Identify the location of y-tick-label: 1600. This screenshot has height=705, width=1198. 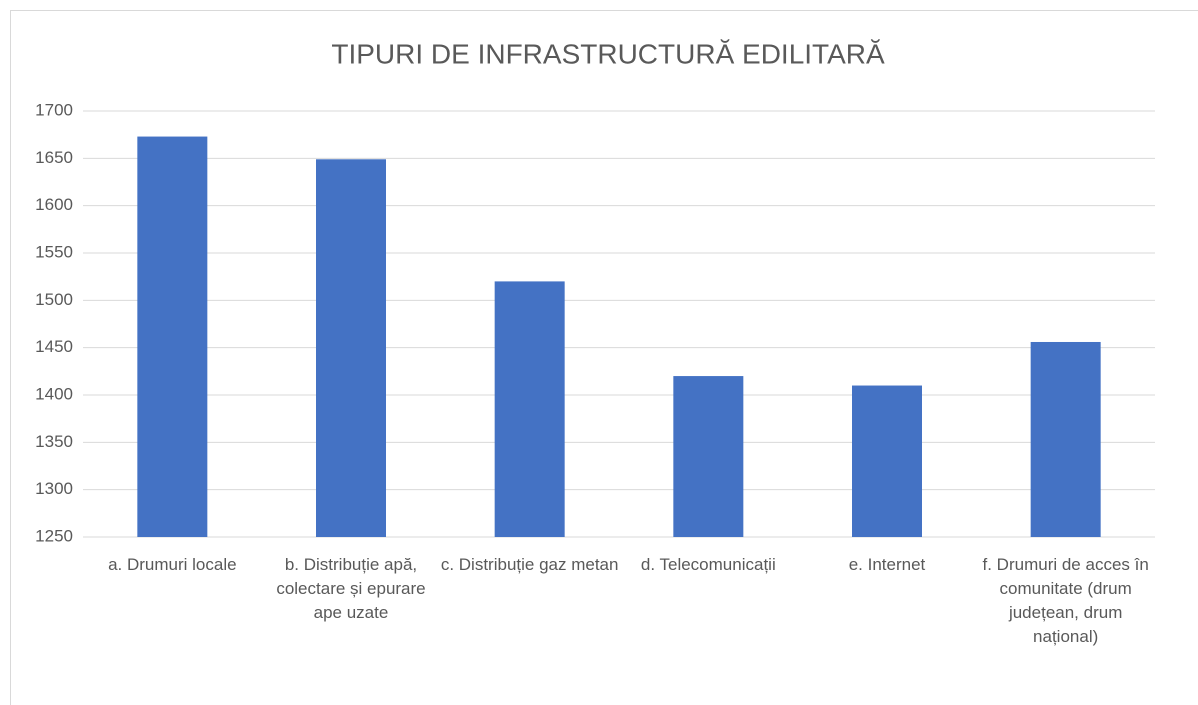
(54, 204).